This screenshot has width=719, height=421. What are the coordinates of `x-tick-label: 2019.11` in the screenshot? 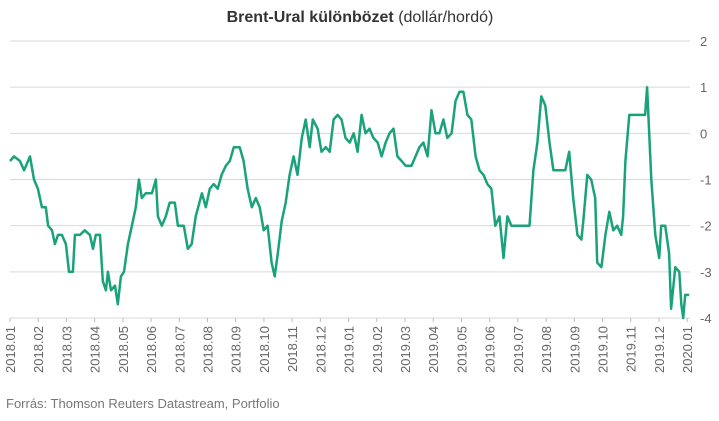 It's located at (631, 349).